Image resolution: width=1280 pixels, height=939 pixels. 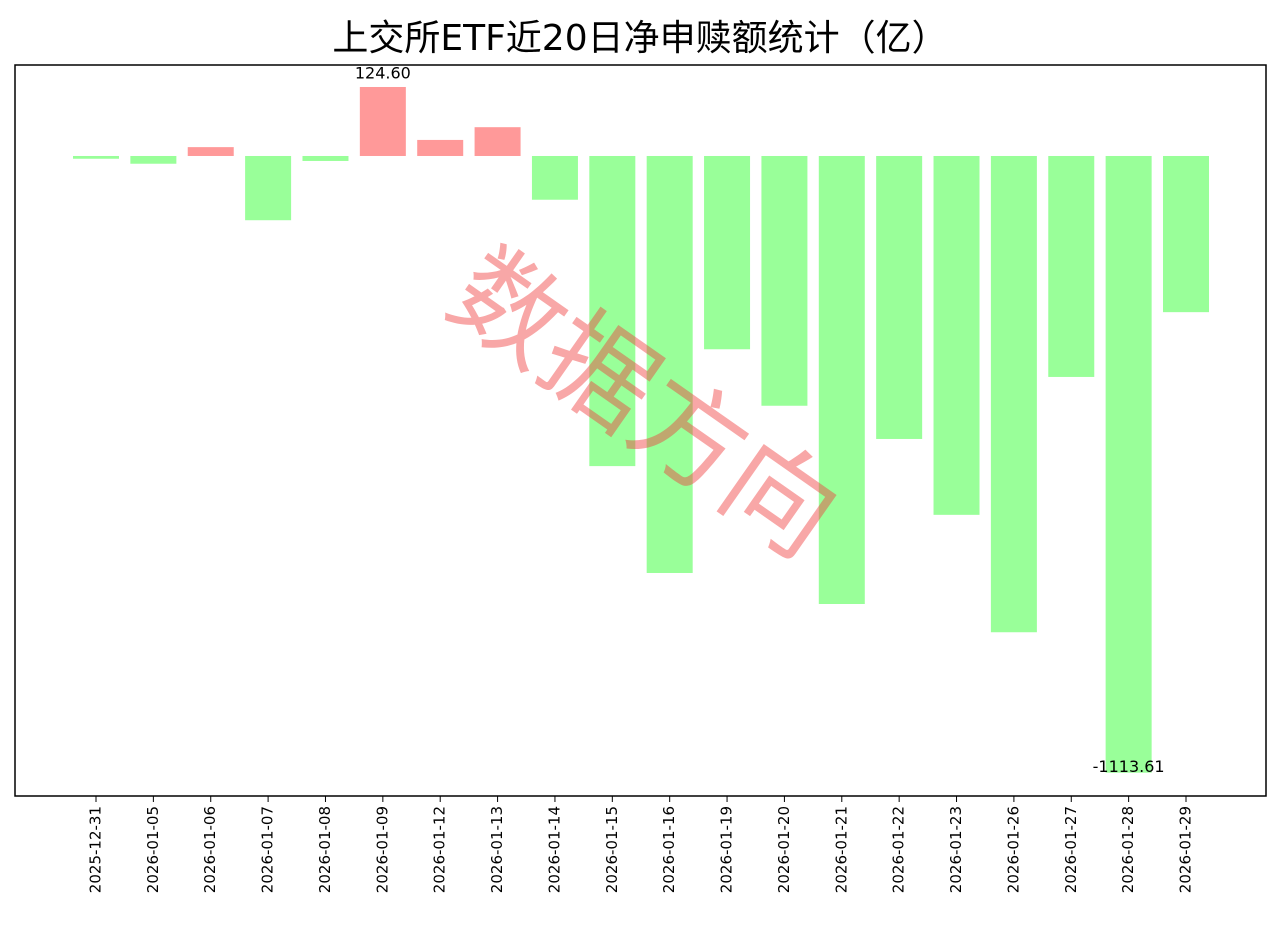 I want to click on x-tick-label: 2026-01-14, so click(x=554, y=849).